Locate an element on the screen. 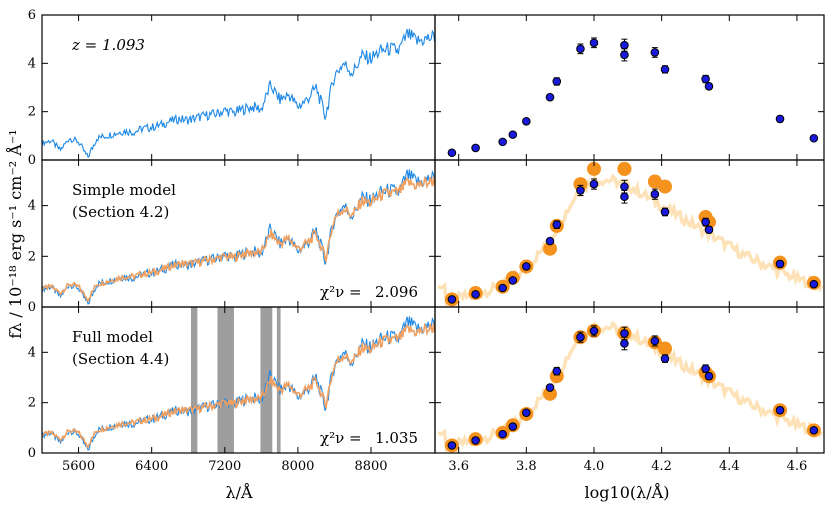 The height and width of the screenshot is (511, 831). model-sed-line is located at coordinates (630, 240).